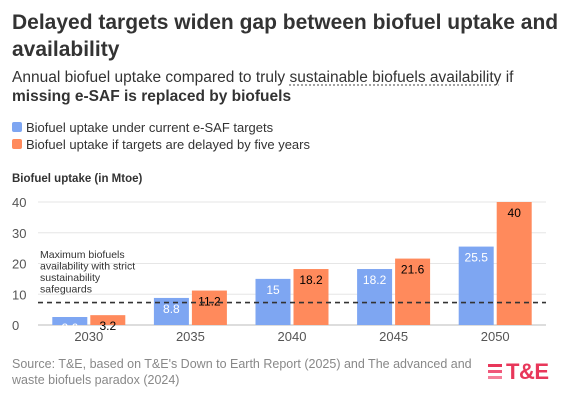  I want to click on y-axis-title: Biofuel uptake (in Mtoe), so click(77, 179).